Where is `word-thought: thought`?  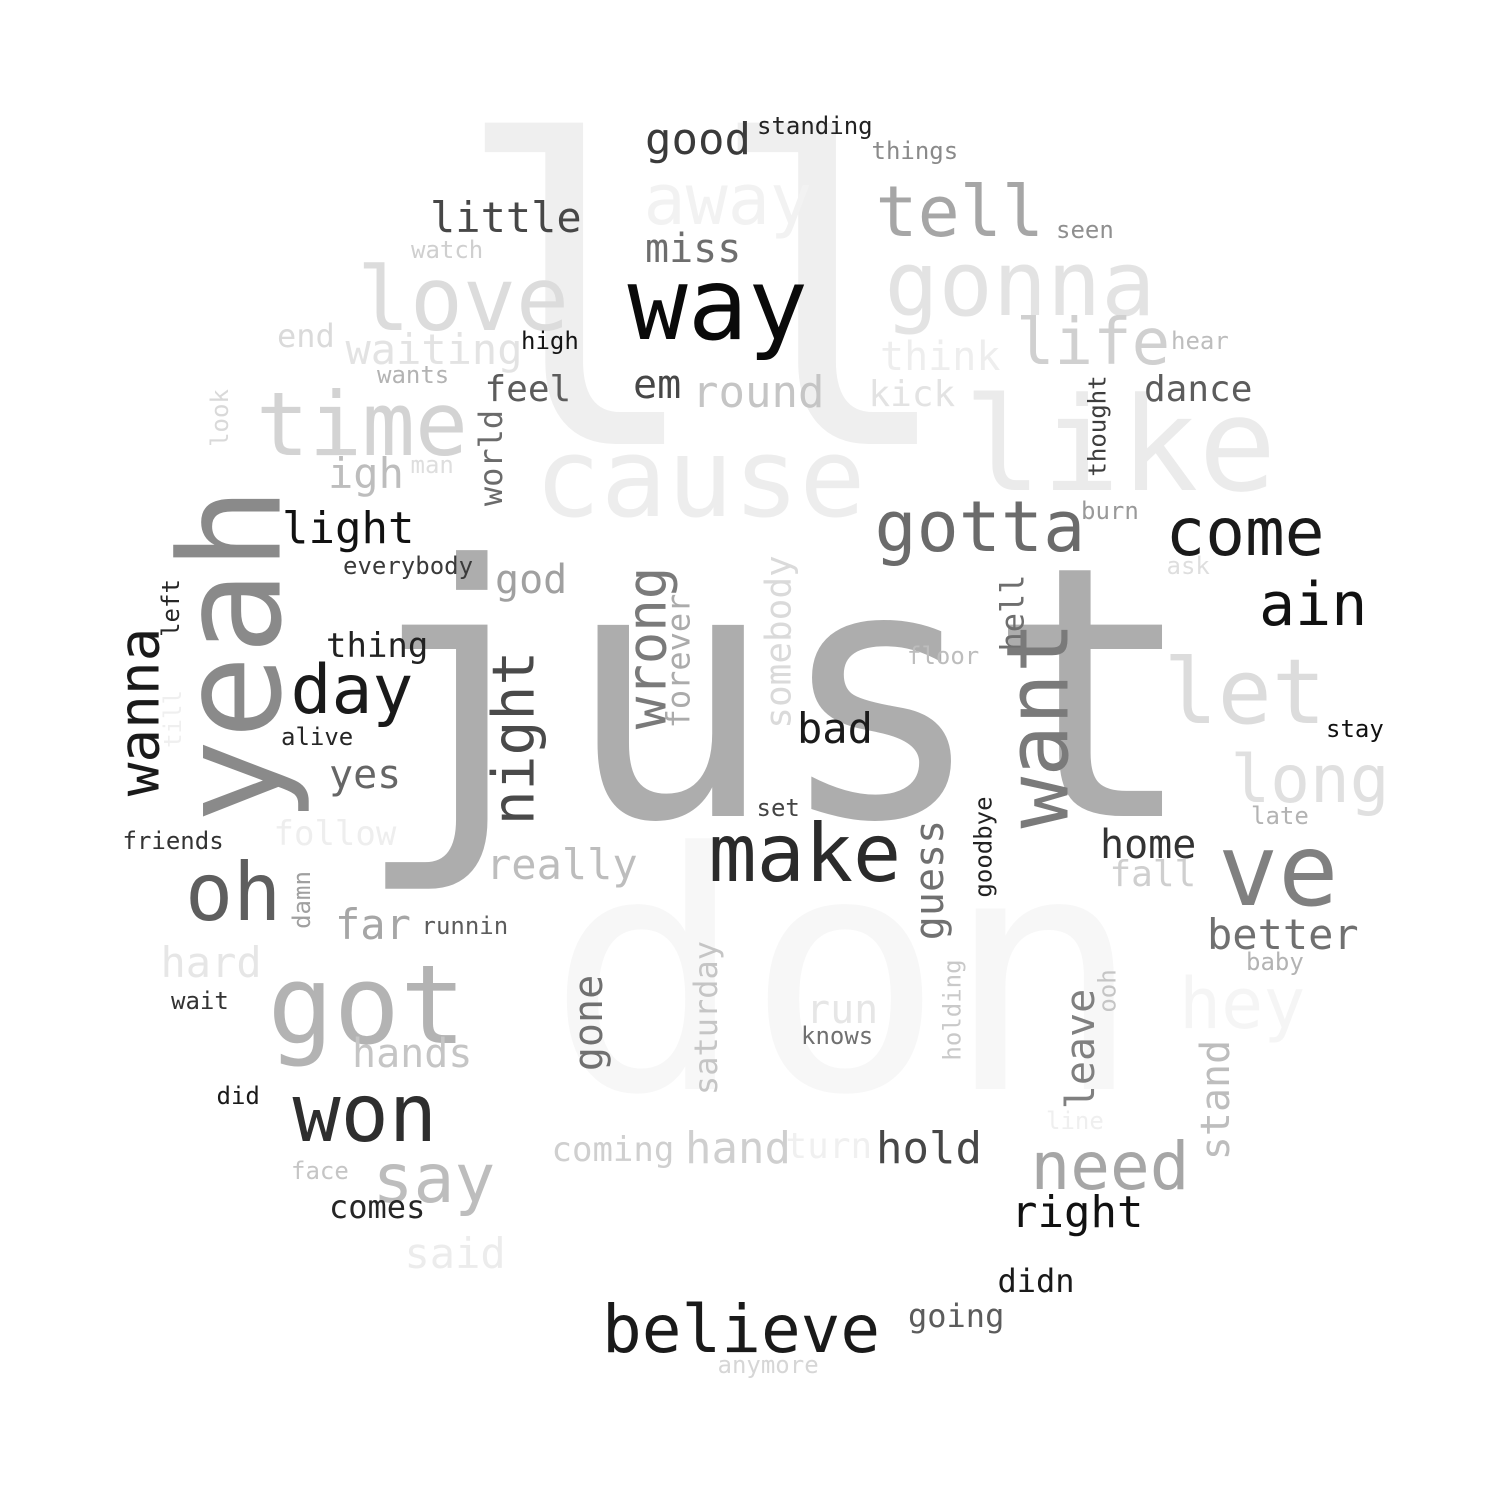 word-thought: thought is located at coordinates (1097, 426).